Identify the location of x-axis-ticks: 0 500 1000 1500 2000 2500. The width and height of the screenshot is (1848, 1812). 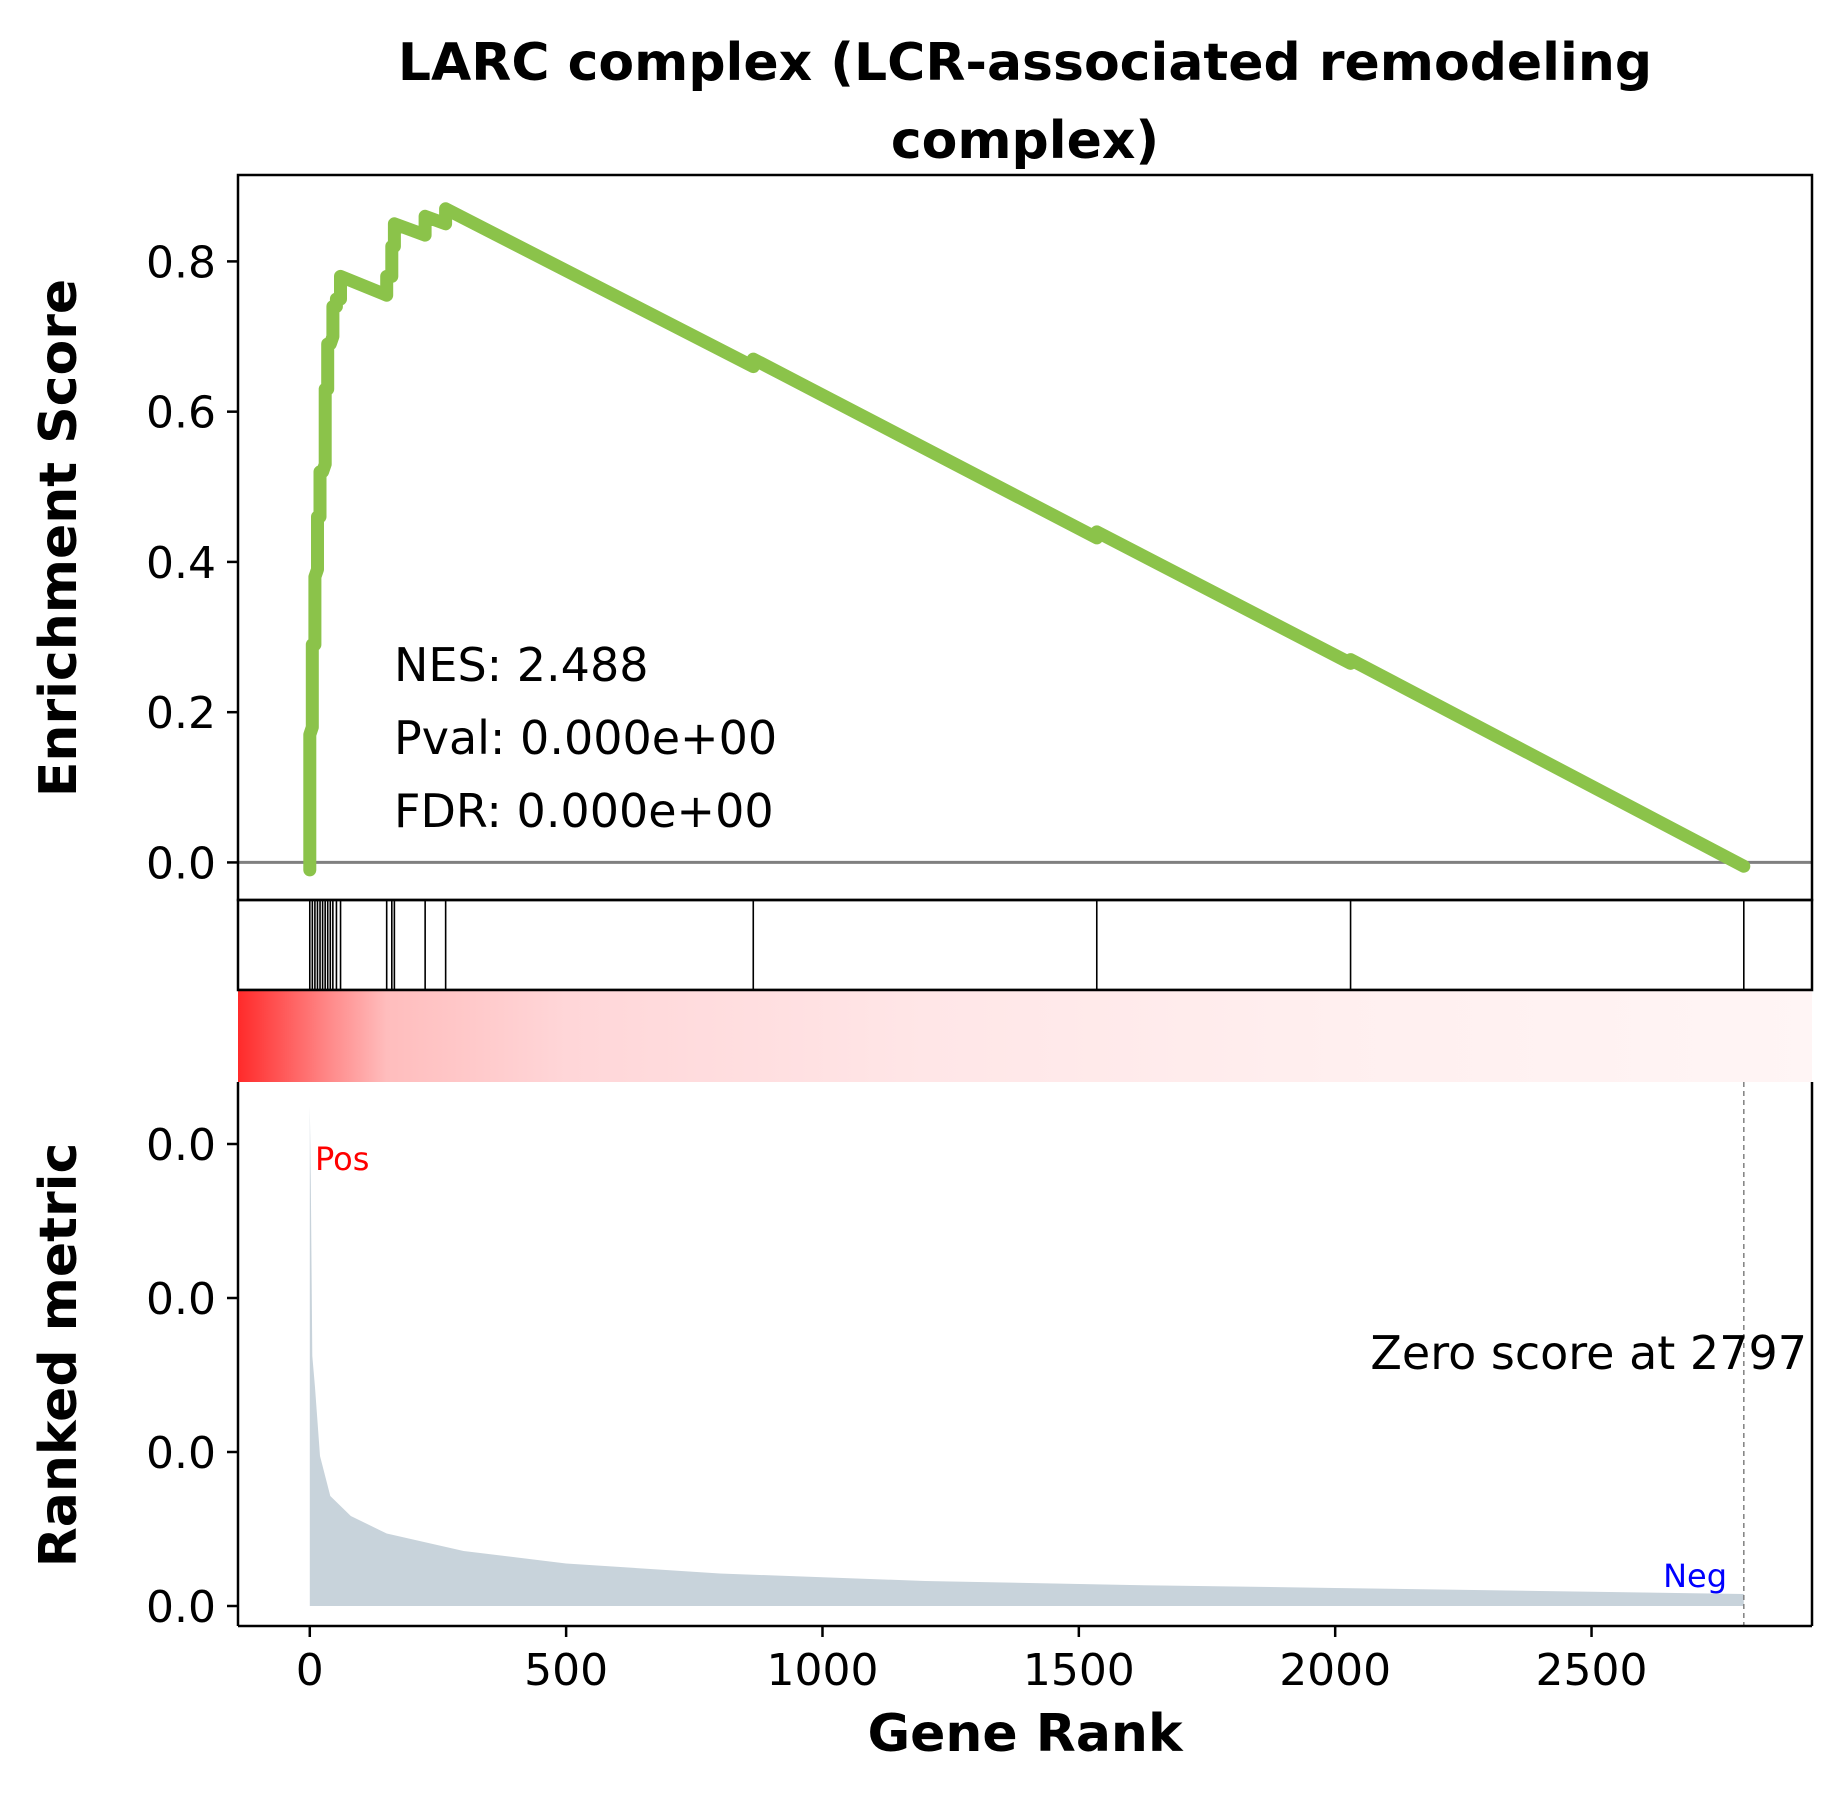
(972, 1661).